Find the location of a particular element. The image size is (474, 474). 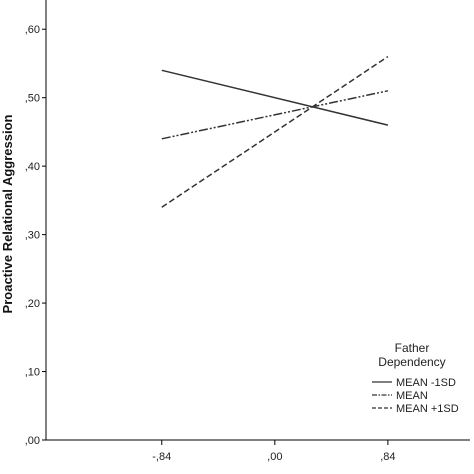

x-axis-ticks: -,84 ,00 ,84 is located at coordinates (274, 451).